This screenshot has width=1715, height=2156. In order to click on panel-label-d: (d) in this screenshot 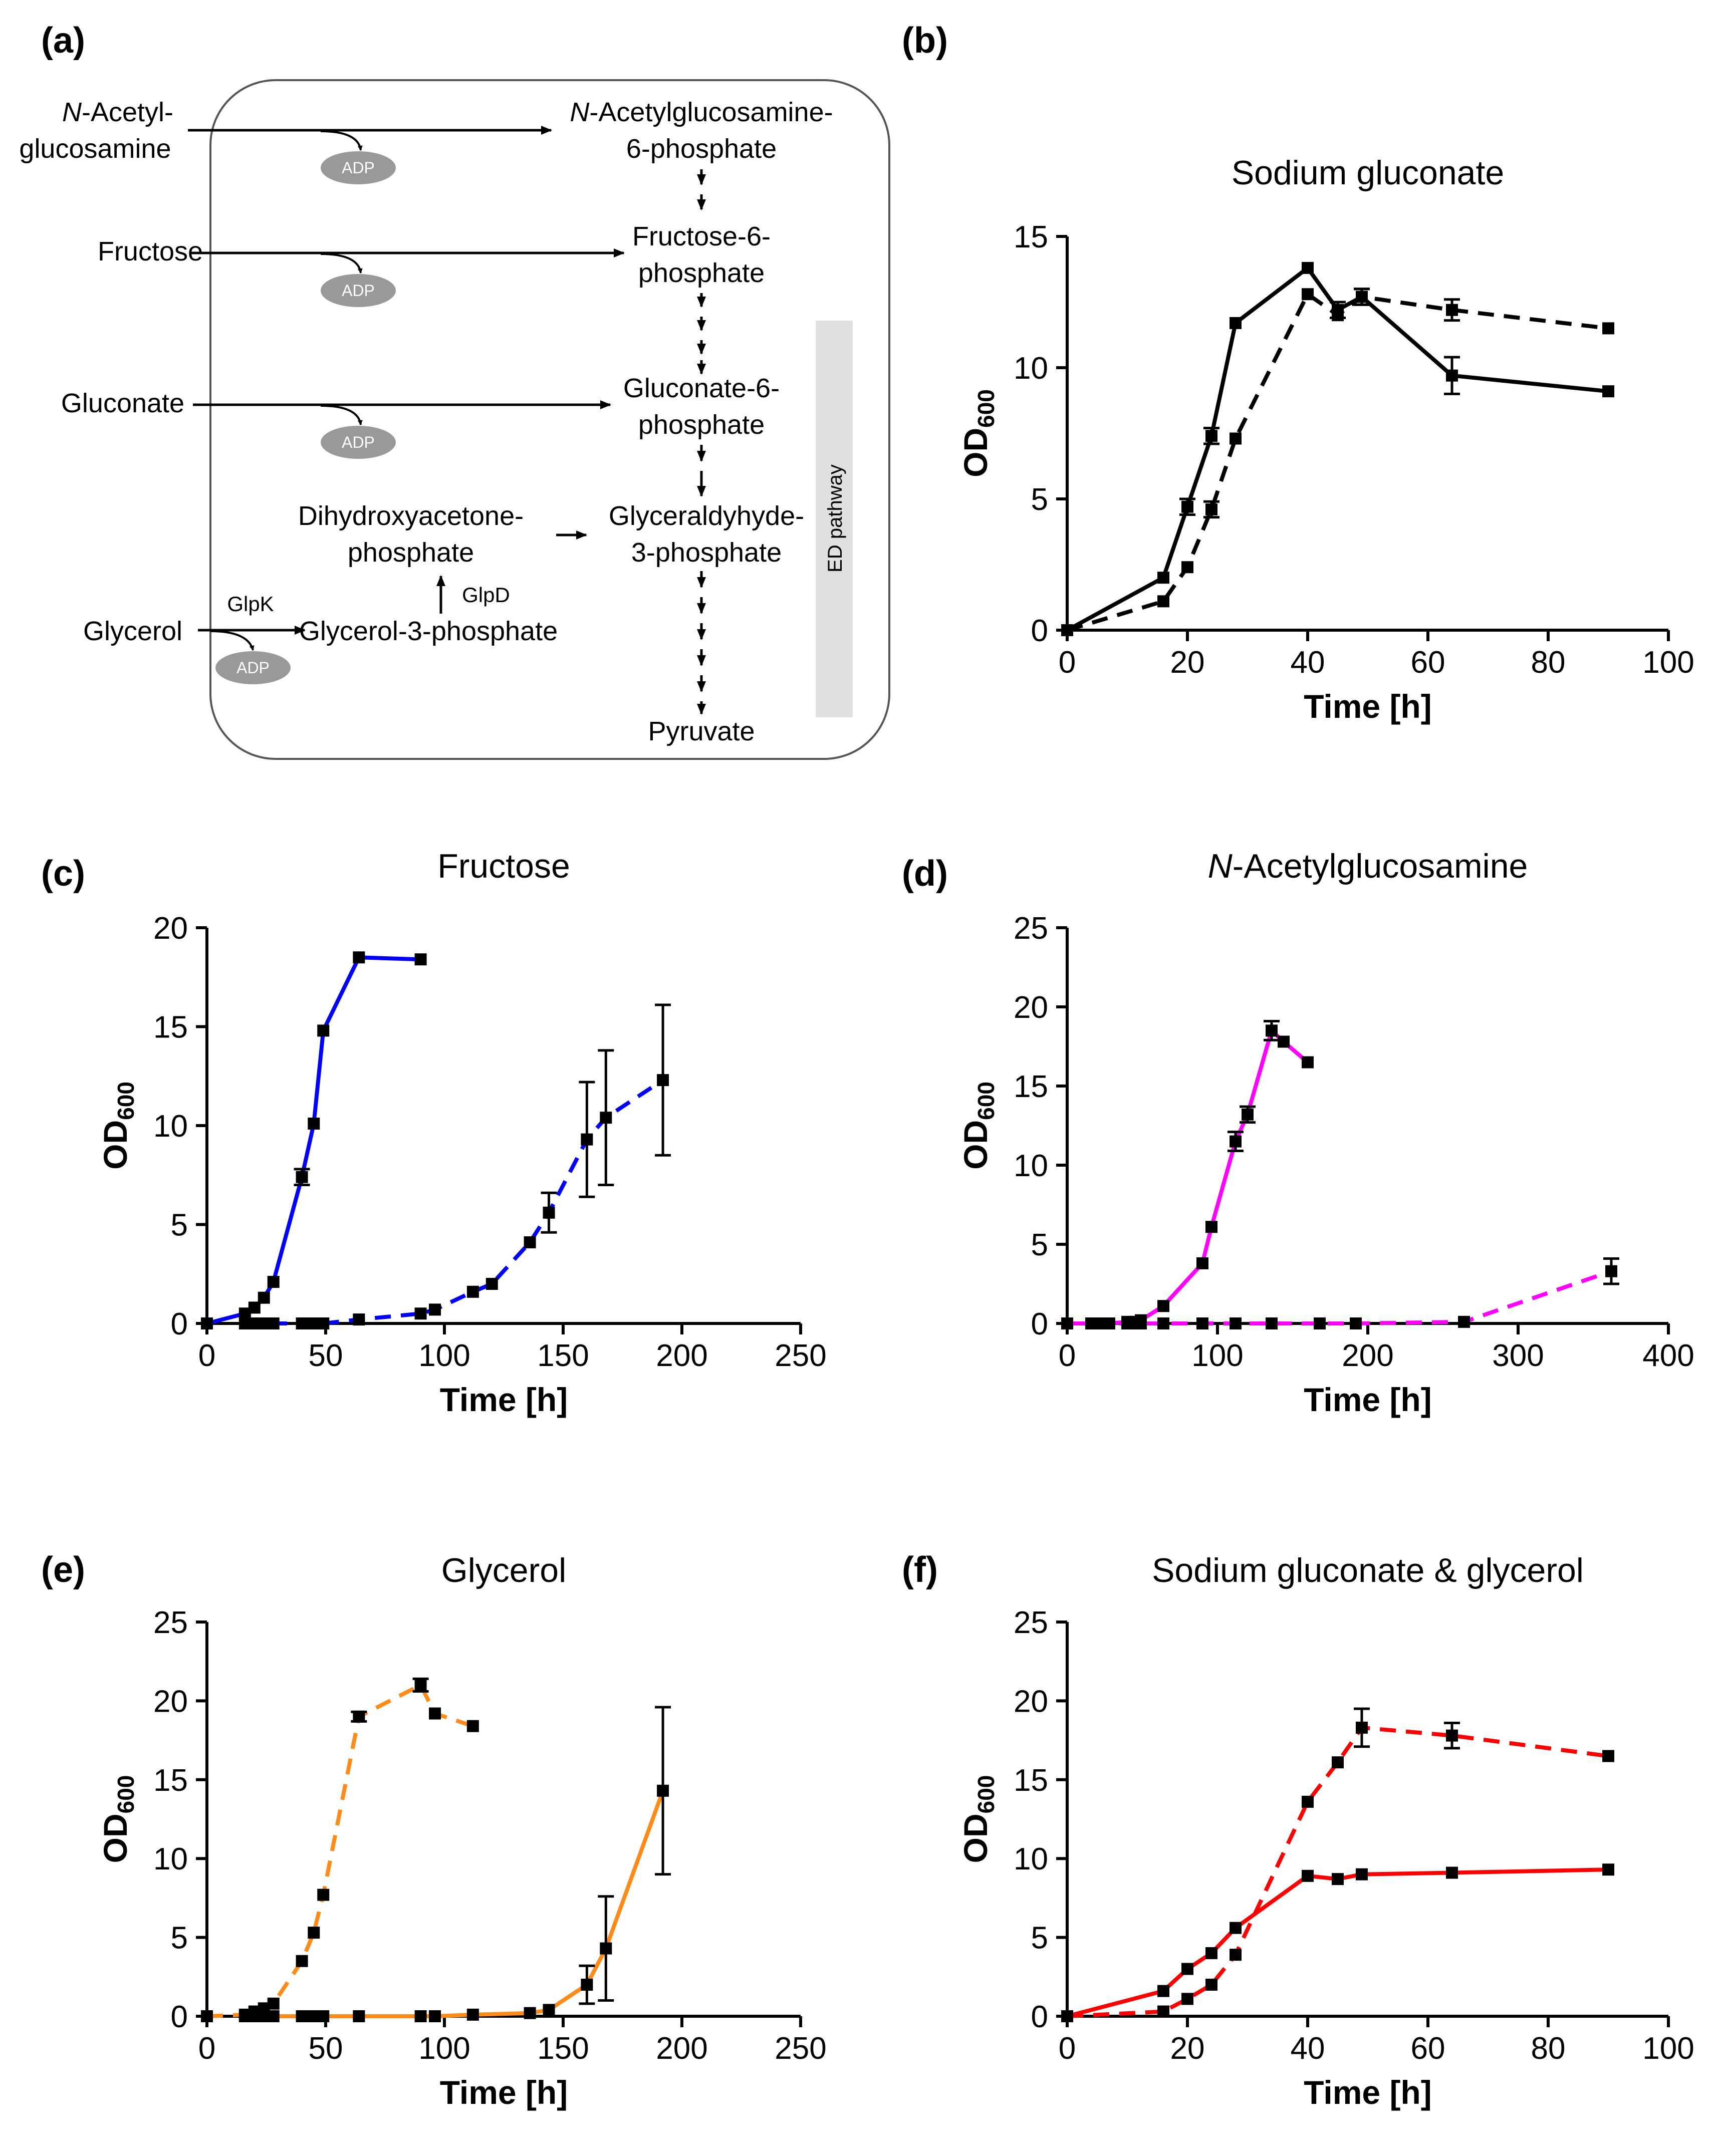, I will do `click(925, 874)`.